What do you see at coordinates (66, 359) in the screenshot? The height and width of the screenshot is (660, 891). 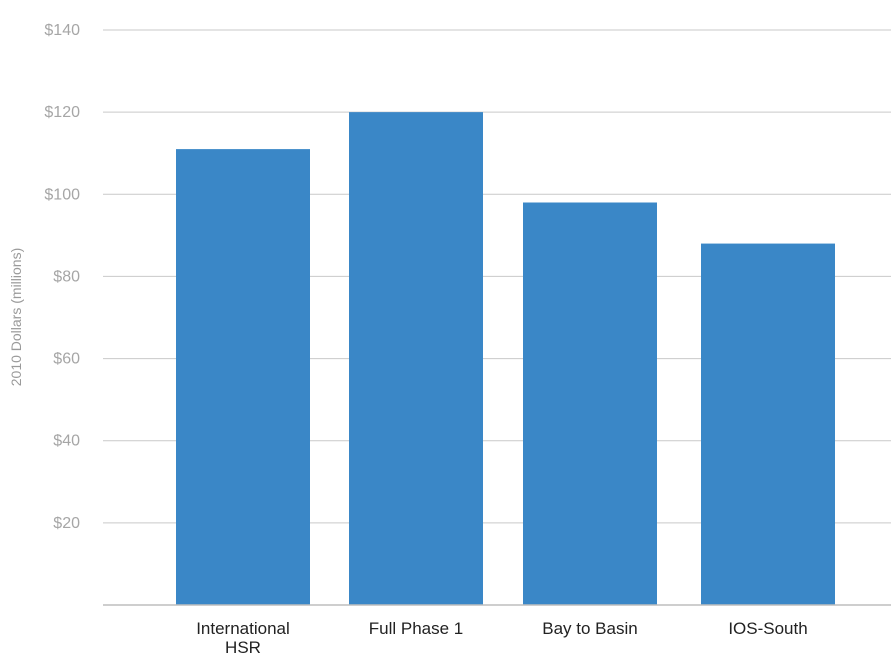 I see `y-tick-label: $60` at bounding box center [66, 359].